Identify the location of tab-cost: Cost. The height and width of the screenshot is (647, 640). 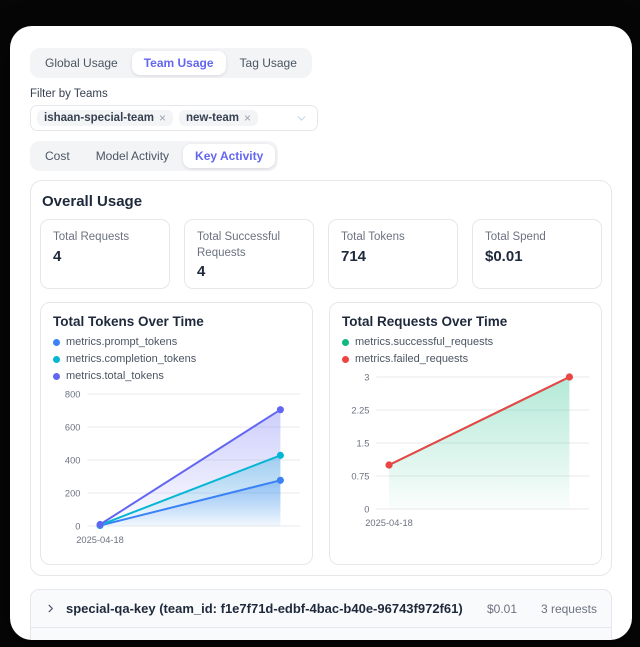
(57, 156).